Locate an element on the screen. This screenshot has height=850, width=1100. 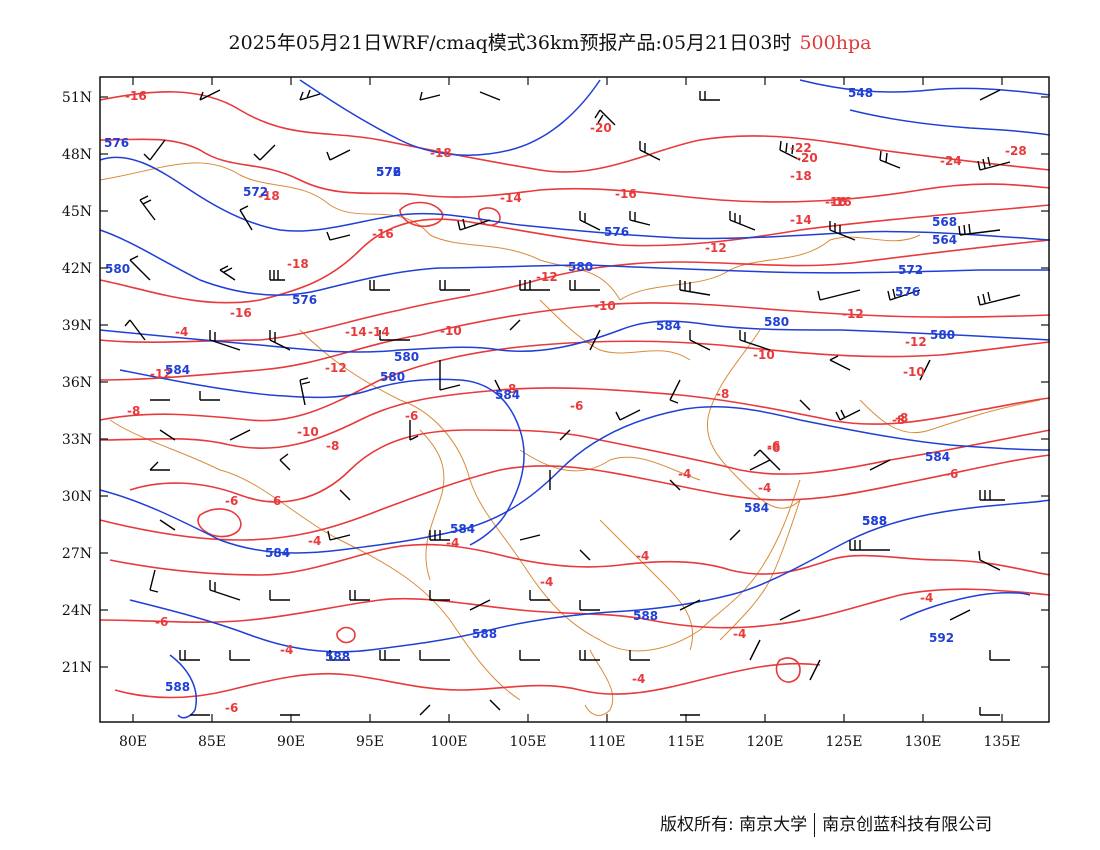
temp-label: -22 is located at coordinates (801, 148).